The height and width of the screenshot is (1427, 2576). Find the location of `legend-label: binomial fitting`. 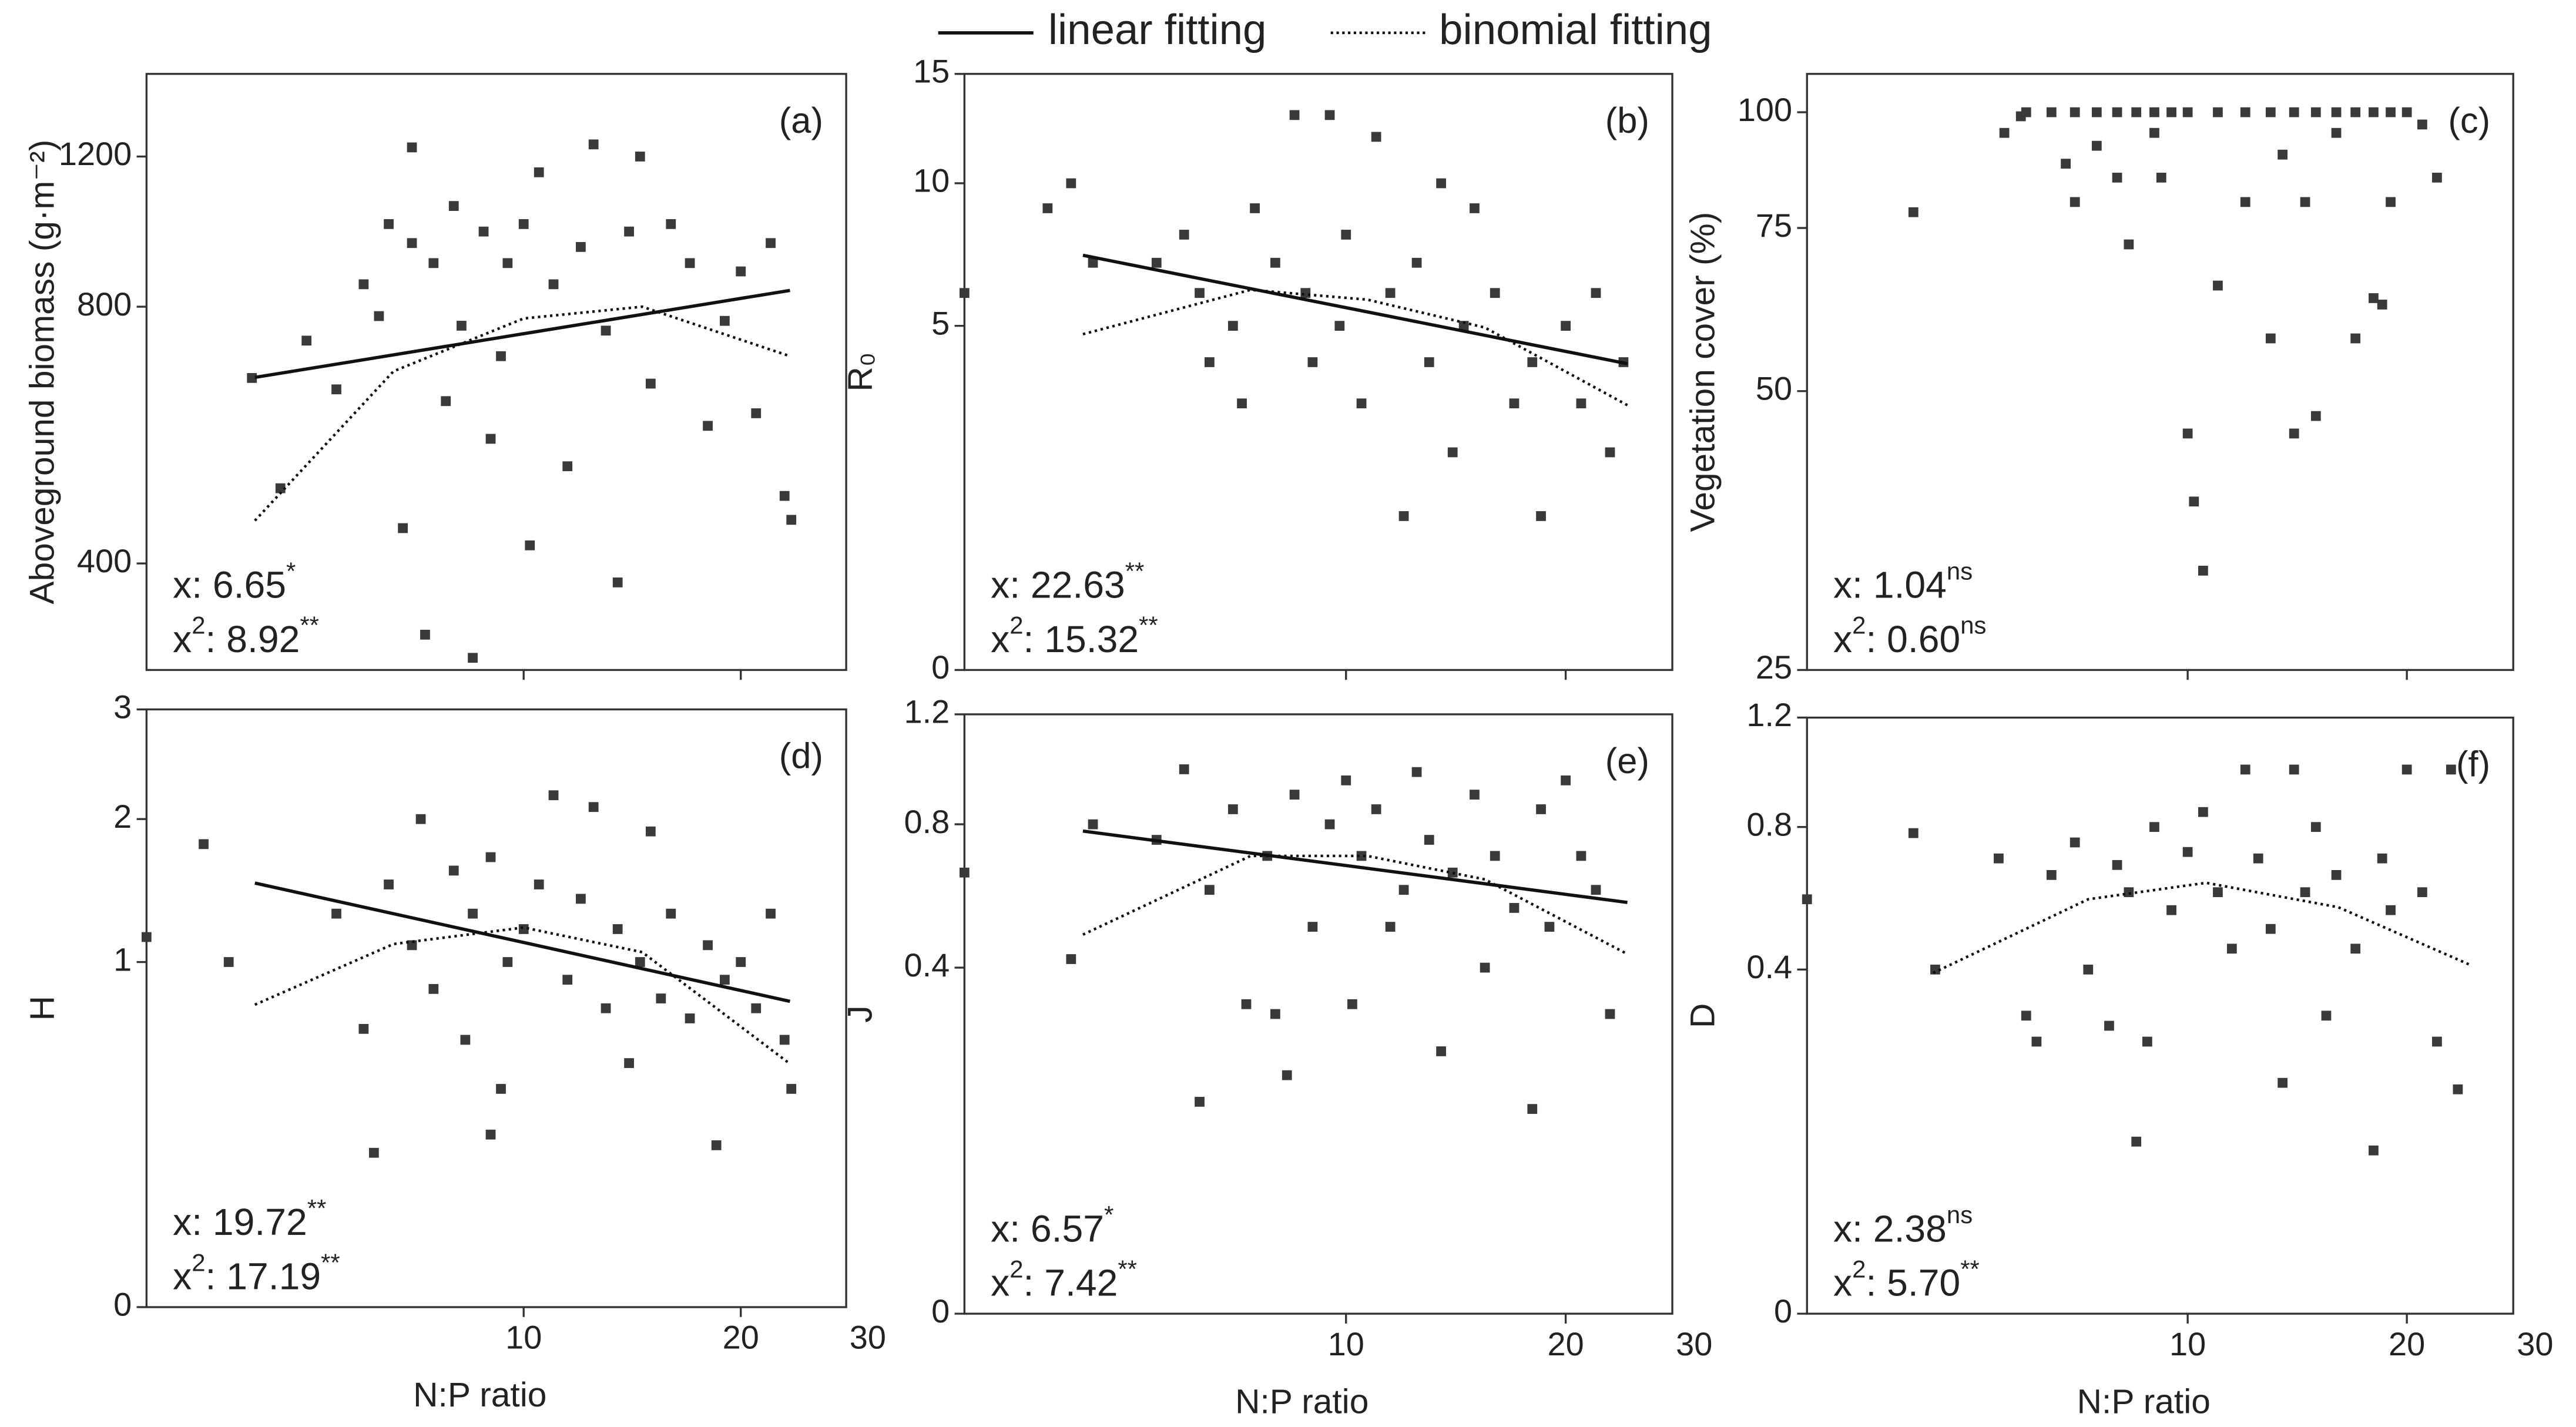

legend-label: binomial fitting is located at coordinates (1576, 29).